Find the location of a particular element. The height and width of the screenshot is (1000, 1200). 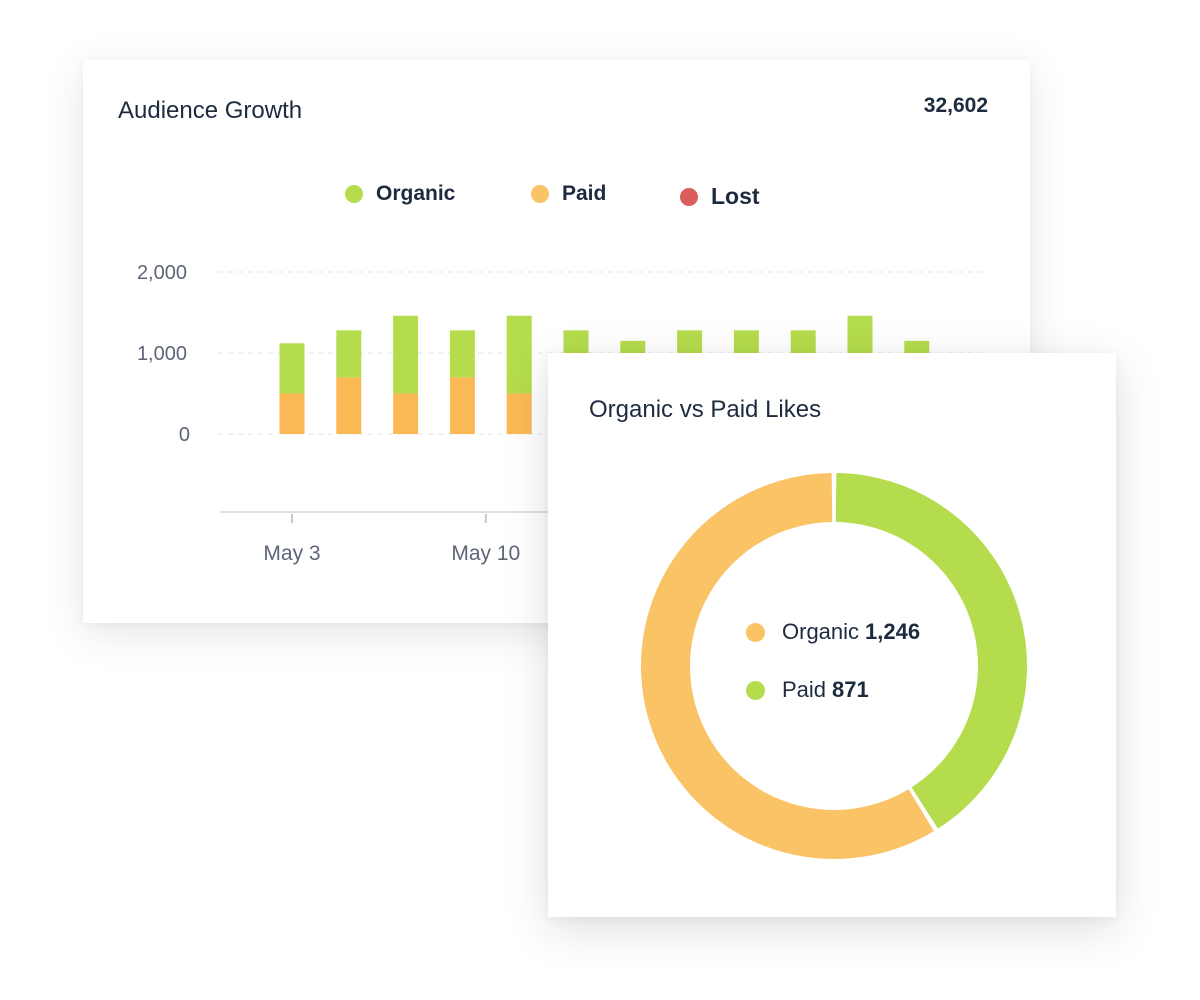

legend-label-lost: Lost is located at coordinates (735, 196).